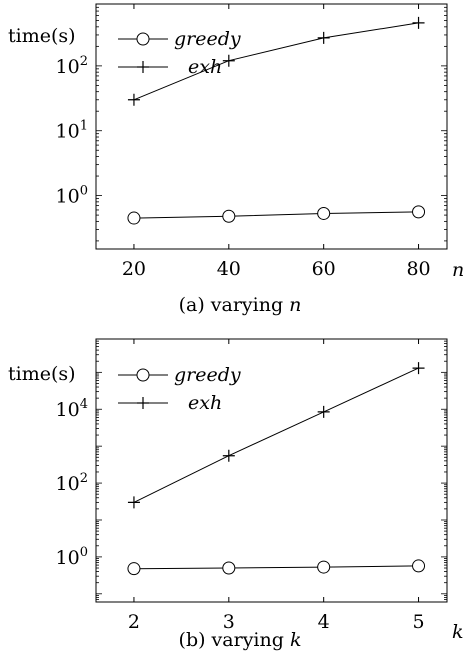 Image resolution: width=466 pixels, height=653 pixels. Describe the element at coordinates (295, 305) in the screenshot. I see `caption-a-var: n` at that location.